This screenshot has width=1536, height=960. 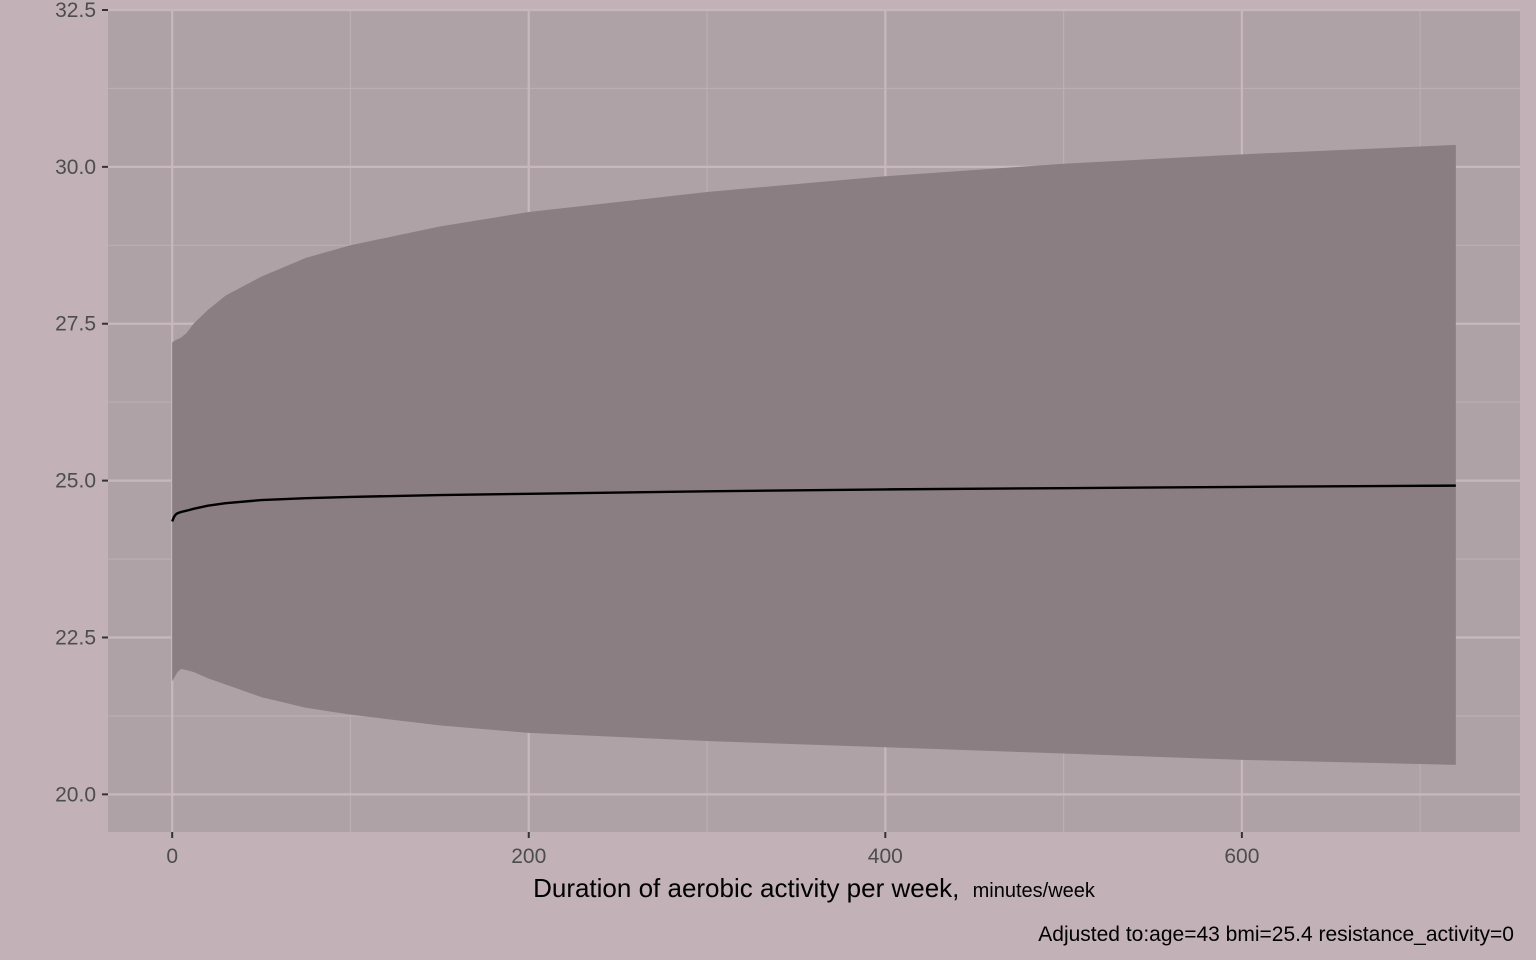 I want to click on x-tick-label: 200, so click(x=528, y=856).